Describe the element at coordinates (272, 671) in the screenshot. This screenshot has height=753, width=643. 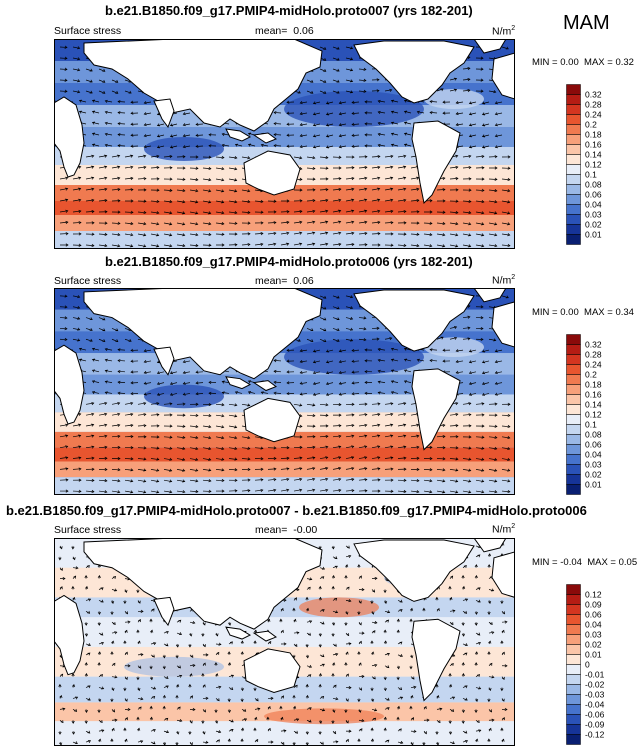
I see `australia-land` at that location.